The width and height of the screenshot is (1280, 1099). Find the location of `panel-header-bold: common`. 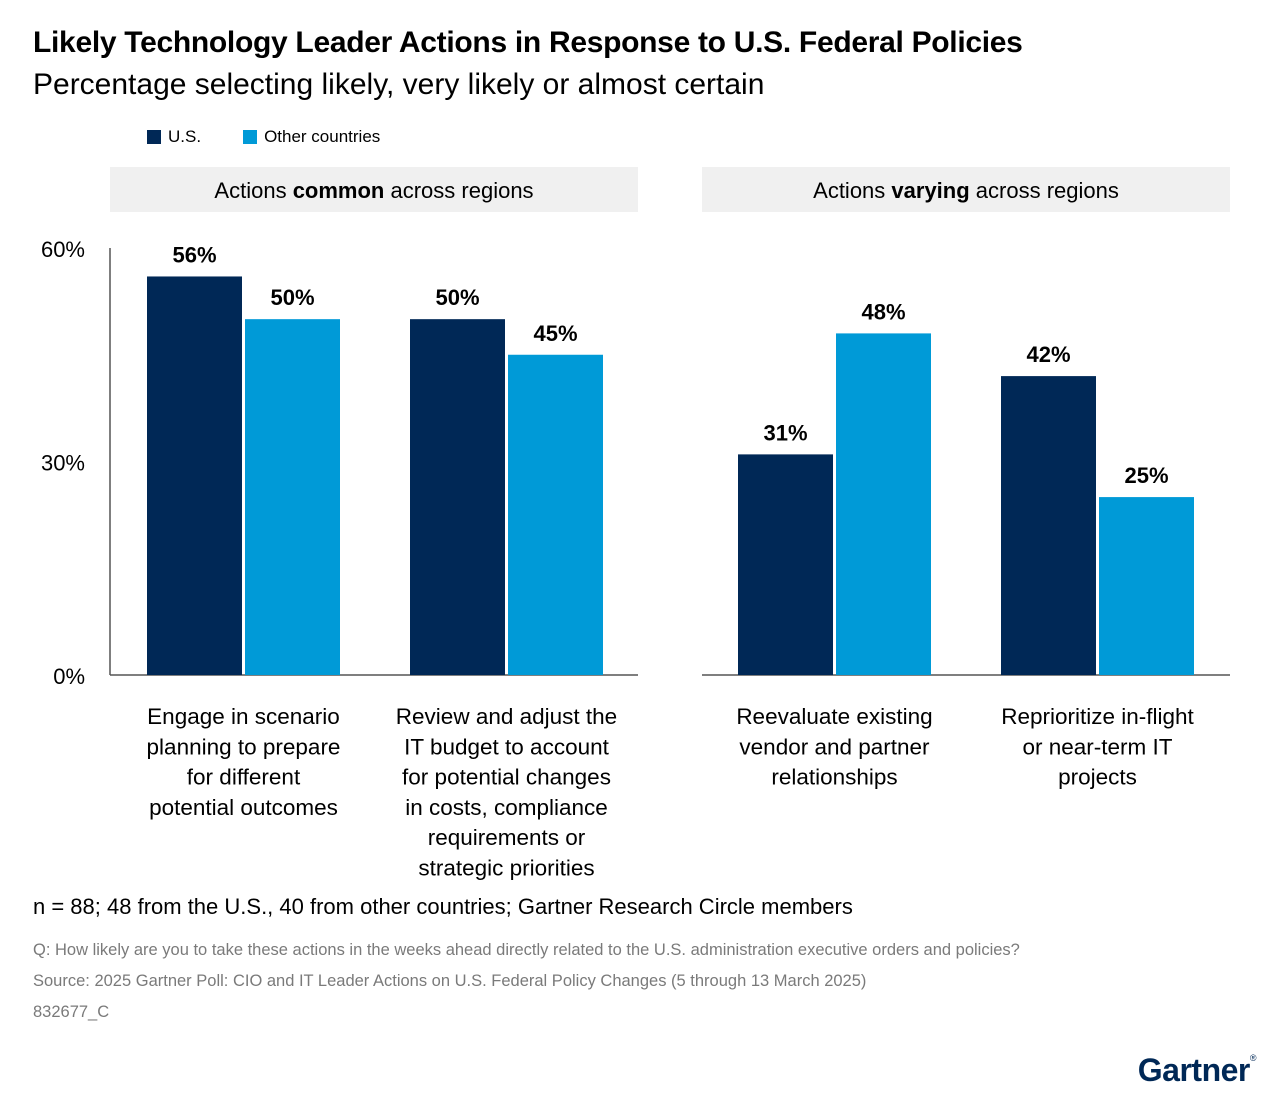

panel-header-bold: common is located at coordinates (339, 190).